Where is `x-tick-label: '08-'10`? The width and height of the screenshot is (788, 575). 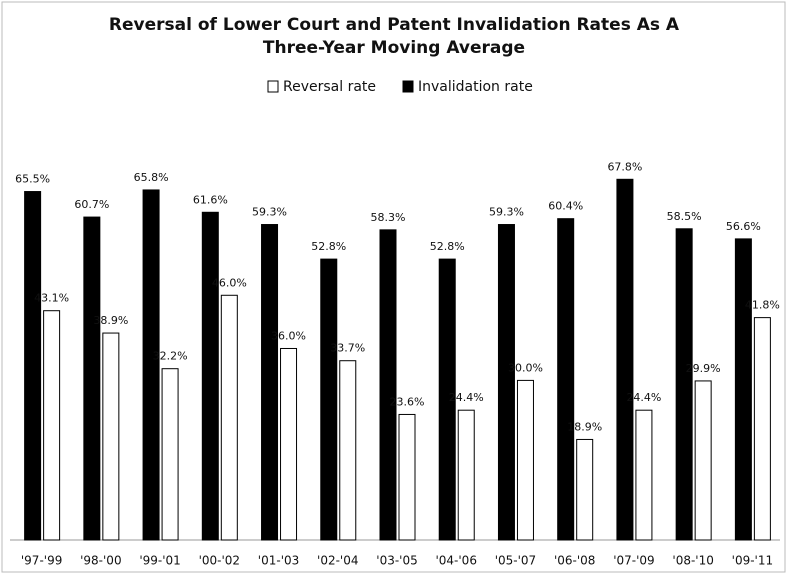
x-tick-label: '08-'10 is located at coordinates (692, 561).